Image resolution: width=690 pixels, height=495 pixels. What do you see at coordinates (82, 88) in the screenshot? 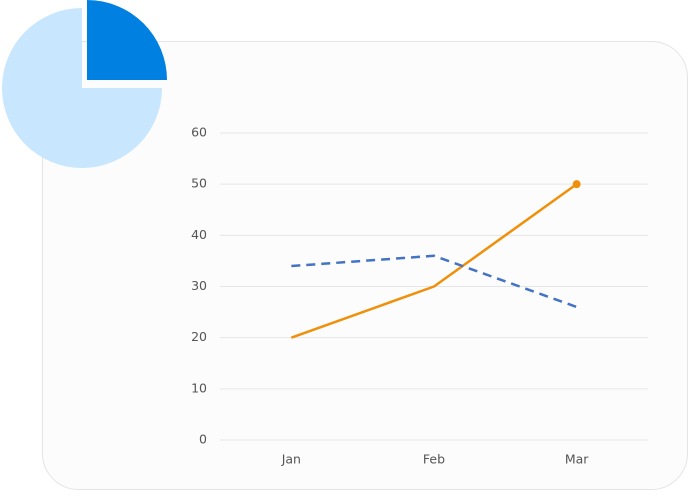
I see `pie-slice-large` at bounding box center [82, 88].